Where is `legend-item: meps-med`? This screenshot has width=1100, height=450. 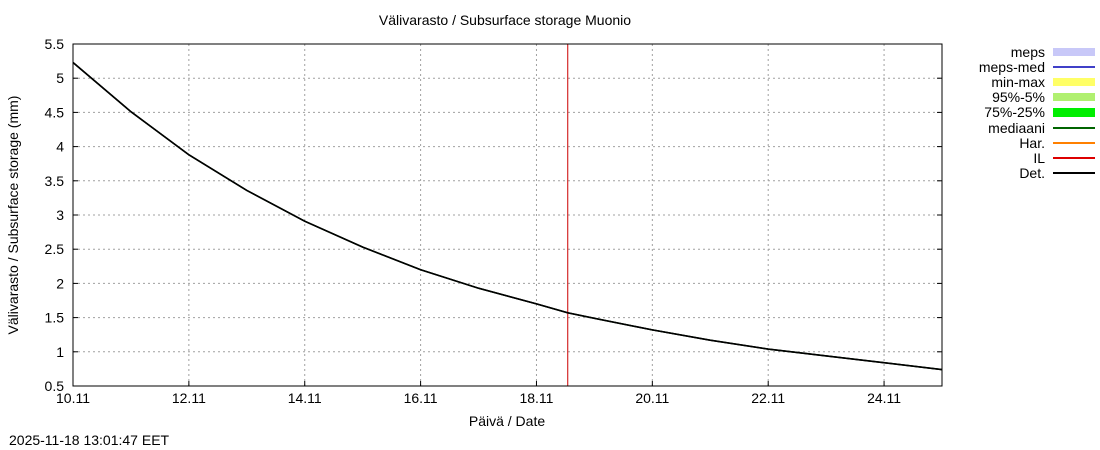
legend-item: meps-med is located at coordinates (1020, 66).